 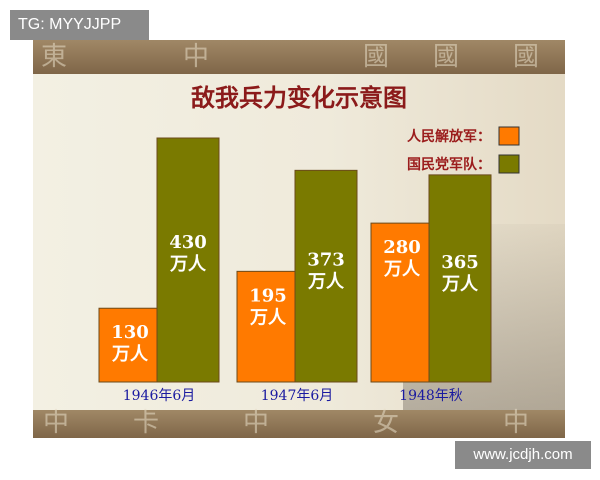 What do you see at coordinates (449, 136) in the screenshot?
I see `legend-label: 人民解放军：` at bounding box center [449, 136].